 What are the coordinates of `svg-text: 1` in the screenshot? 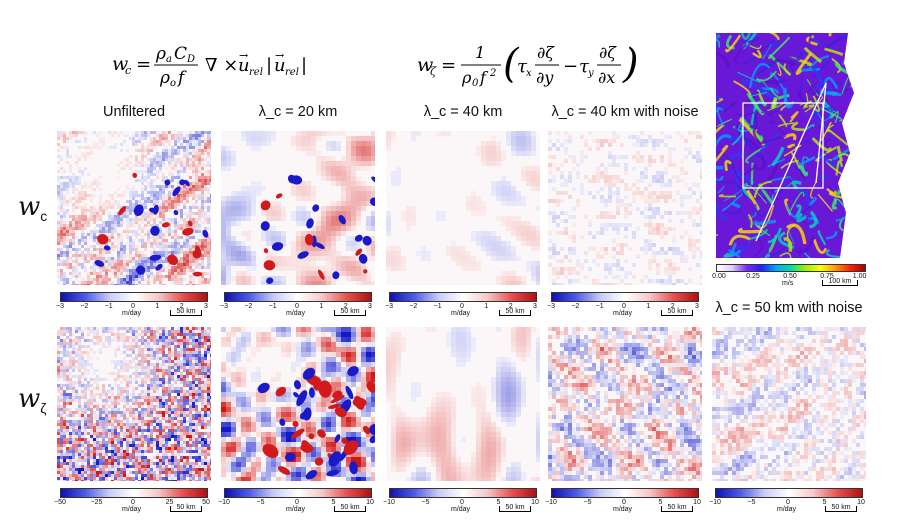 It's located at (480, 52).